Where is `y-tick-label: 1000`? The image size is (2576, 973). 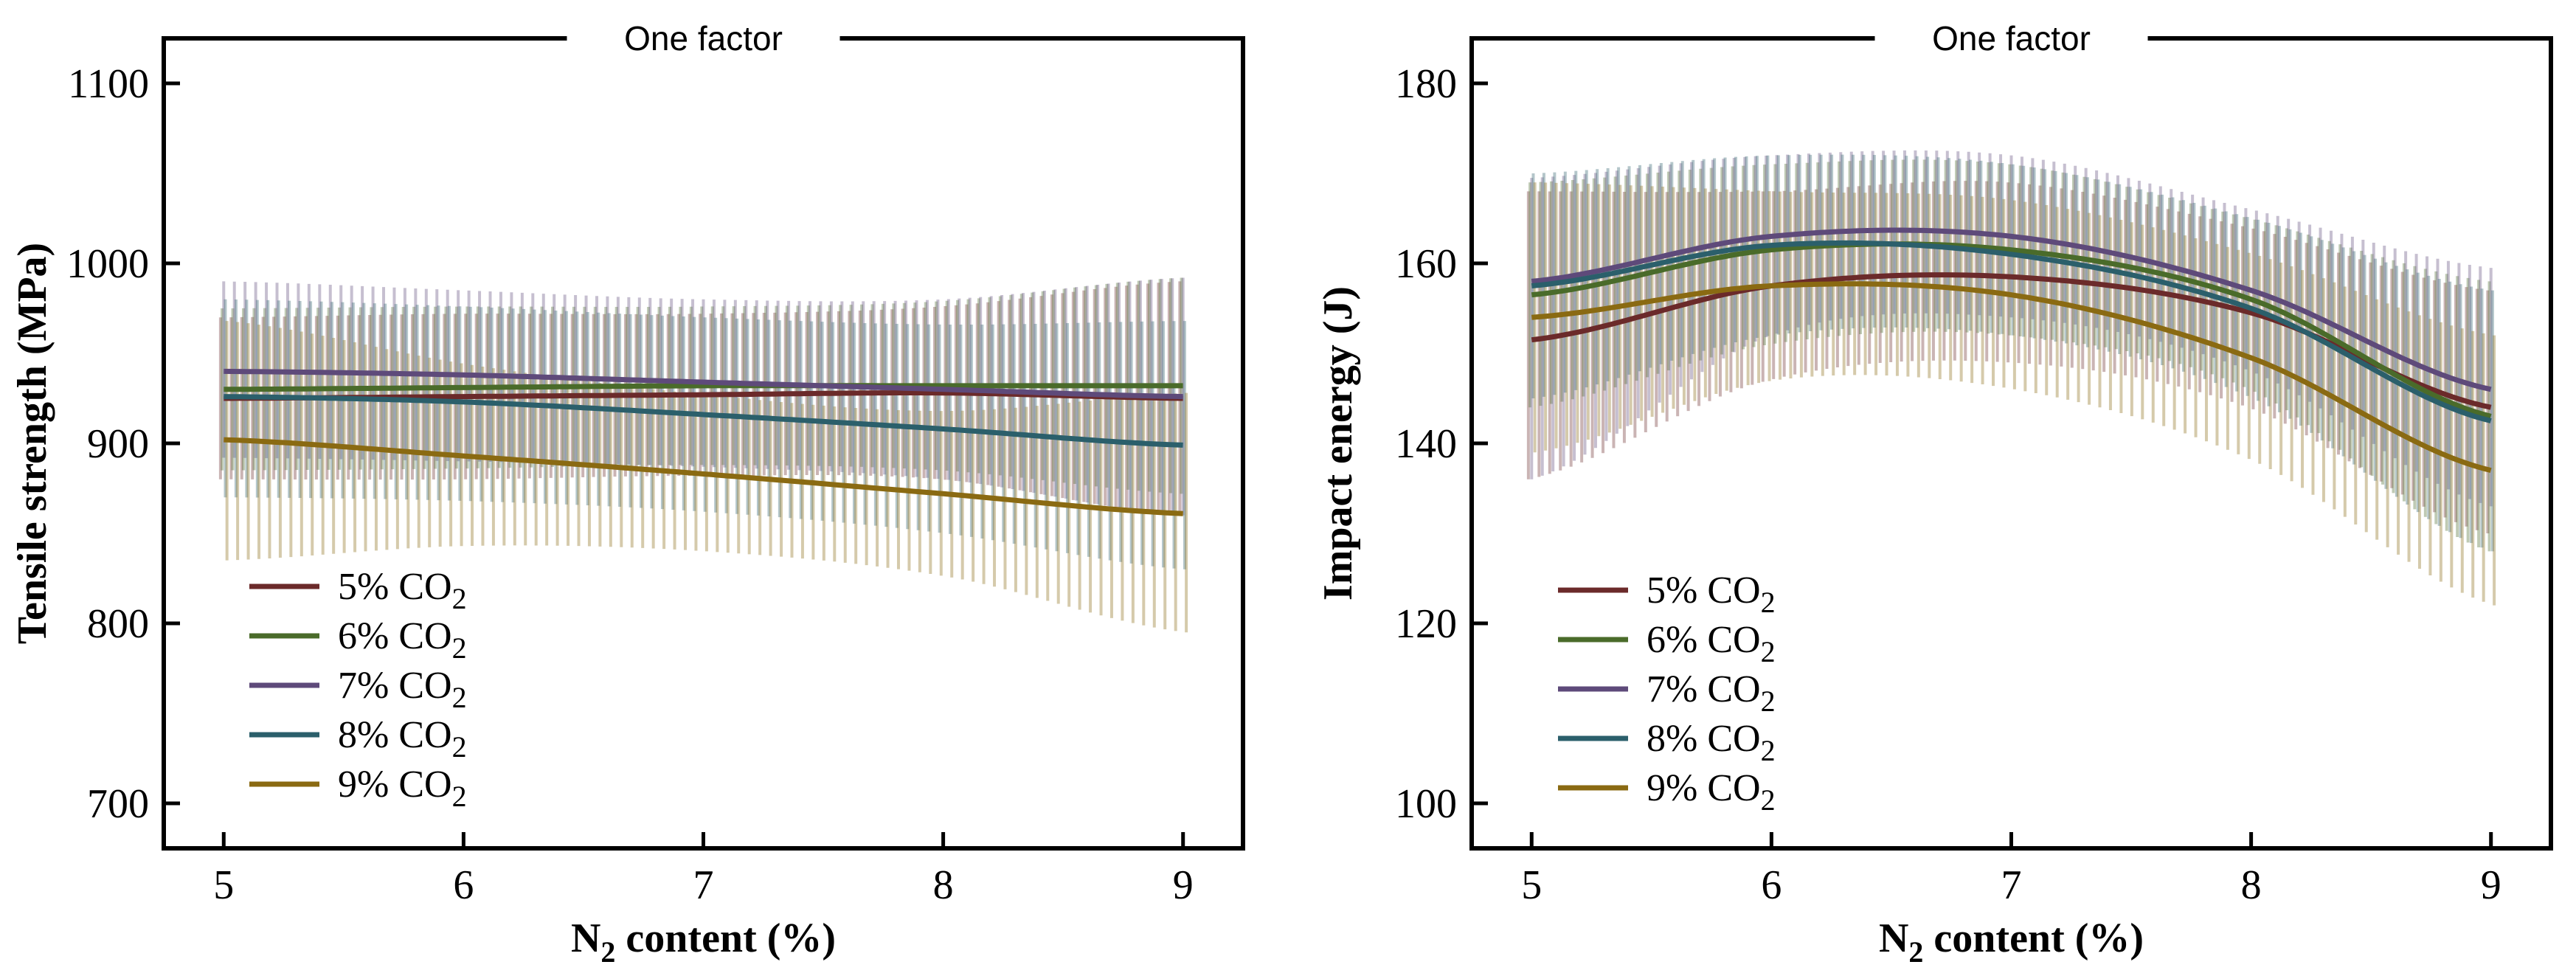 y-tick-label: 1000 is located at coordinates (108, 264).